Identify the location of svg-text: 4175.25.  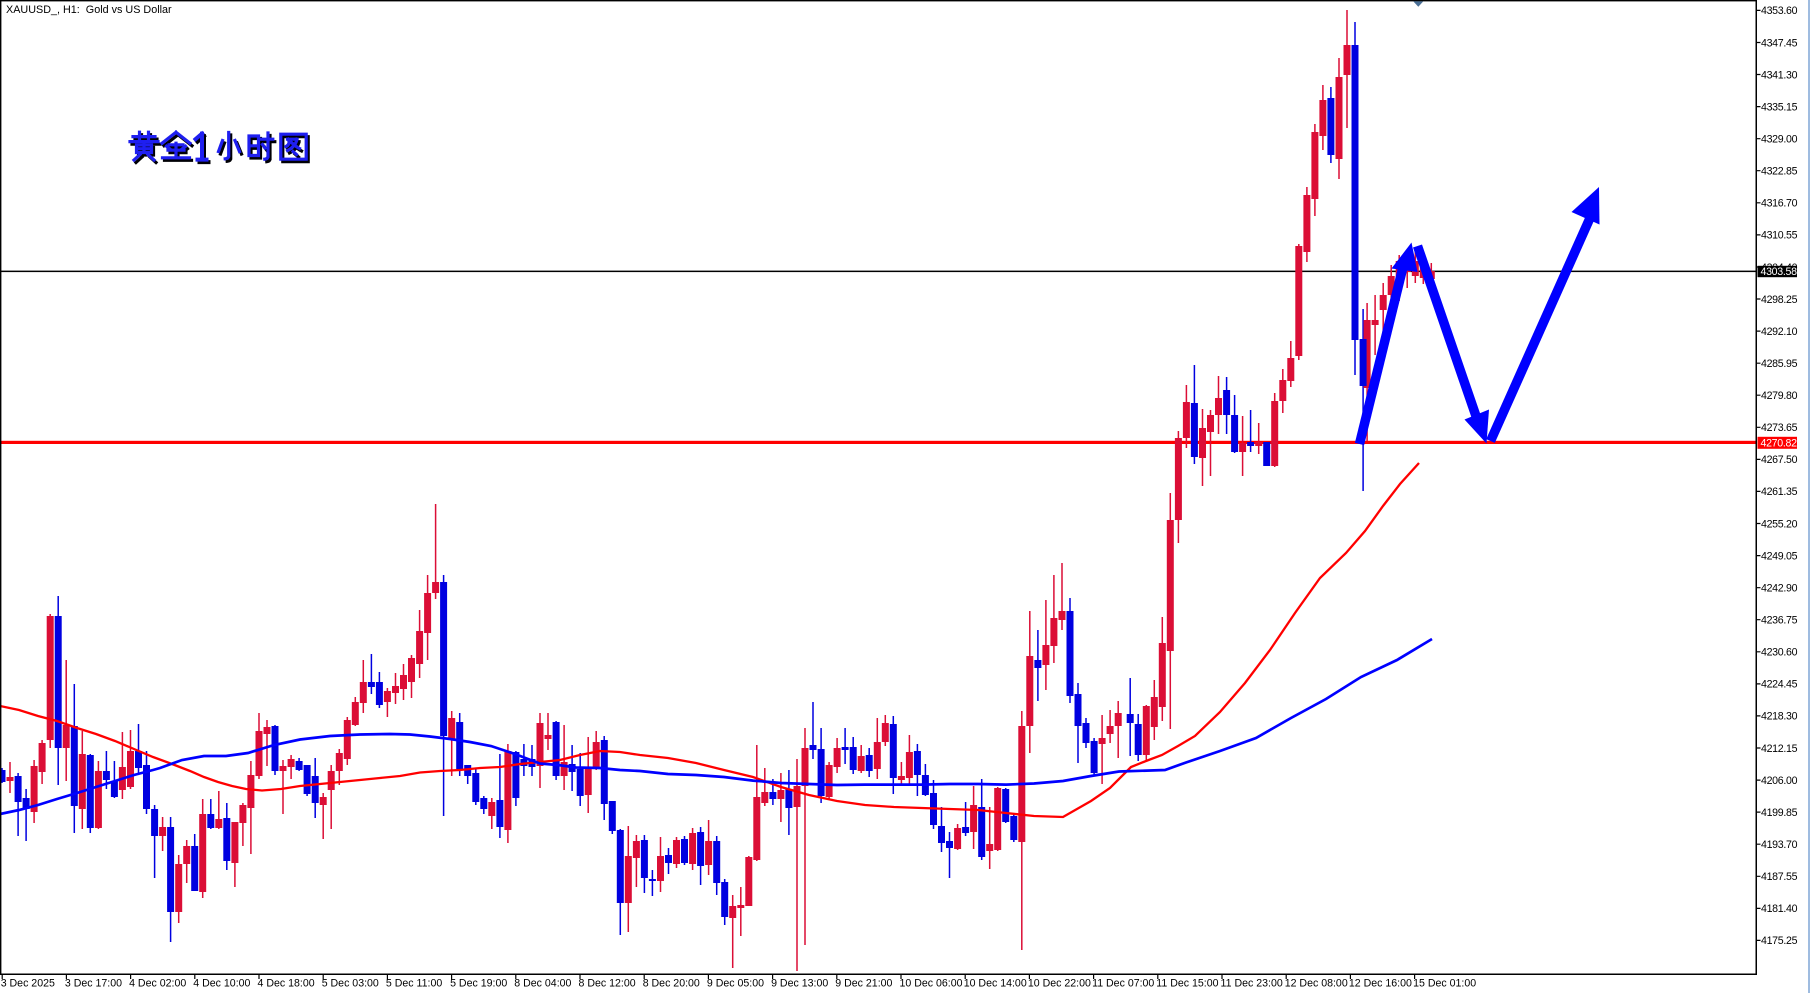
(1779, 941).